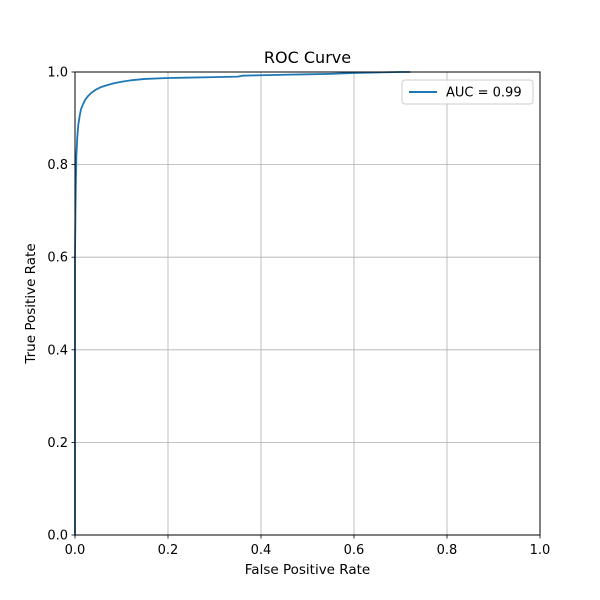 The width and height of the screenshot is (600, 600). What do you see at coordinates (57, 165) in the screenshot?
I see `y-tick-label: 0.8` at bounding box center [57, 165].